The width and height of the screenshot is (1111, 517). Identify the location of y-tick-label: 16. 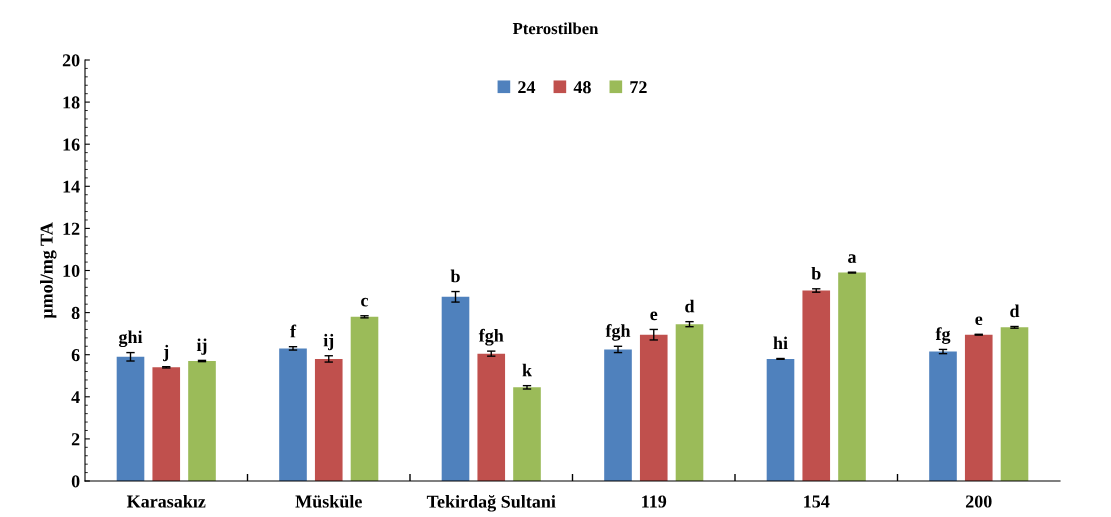
(71, 144).